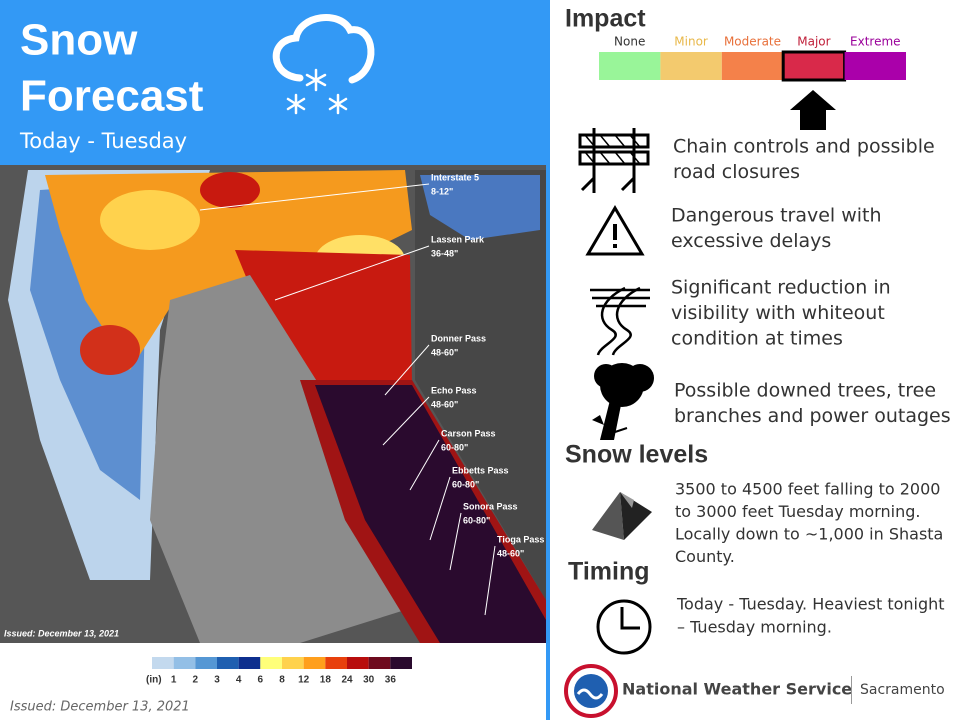 The image size is (960, 720). Describe the element at coordinates (737, 689) in the screenshot. I see `agency: National Weather Service` at that location.